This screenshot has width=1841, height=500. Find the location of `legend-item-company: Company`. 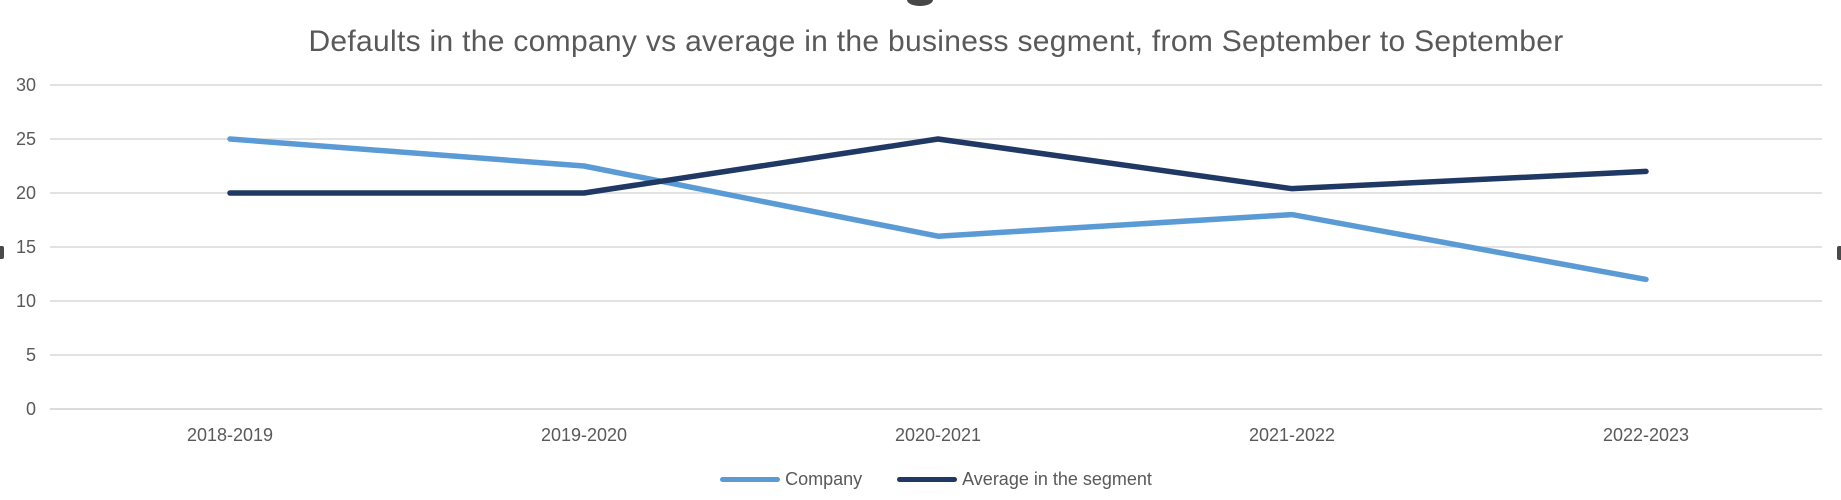

legend-item-company: Company is located at coordinates (791, 479).